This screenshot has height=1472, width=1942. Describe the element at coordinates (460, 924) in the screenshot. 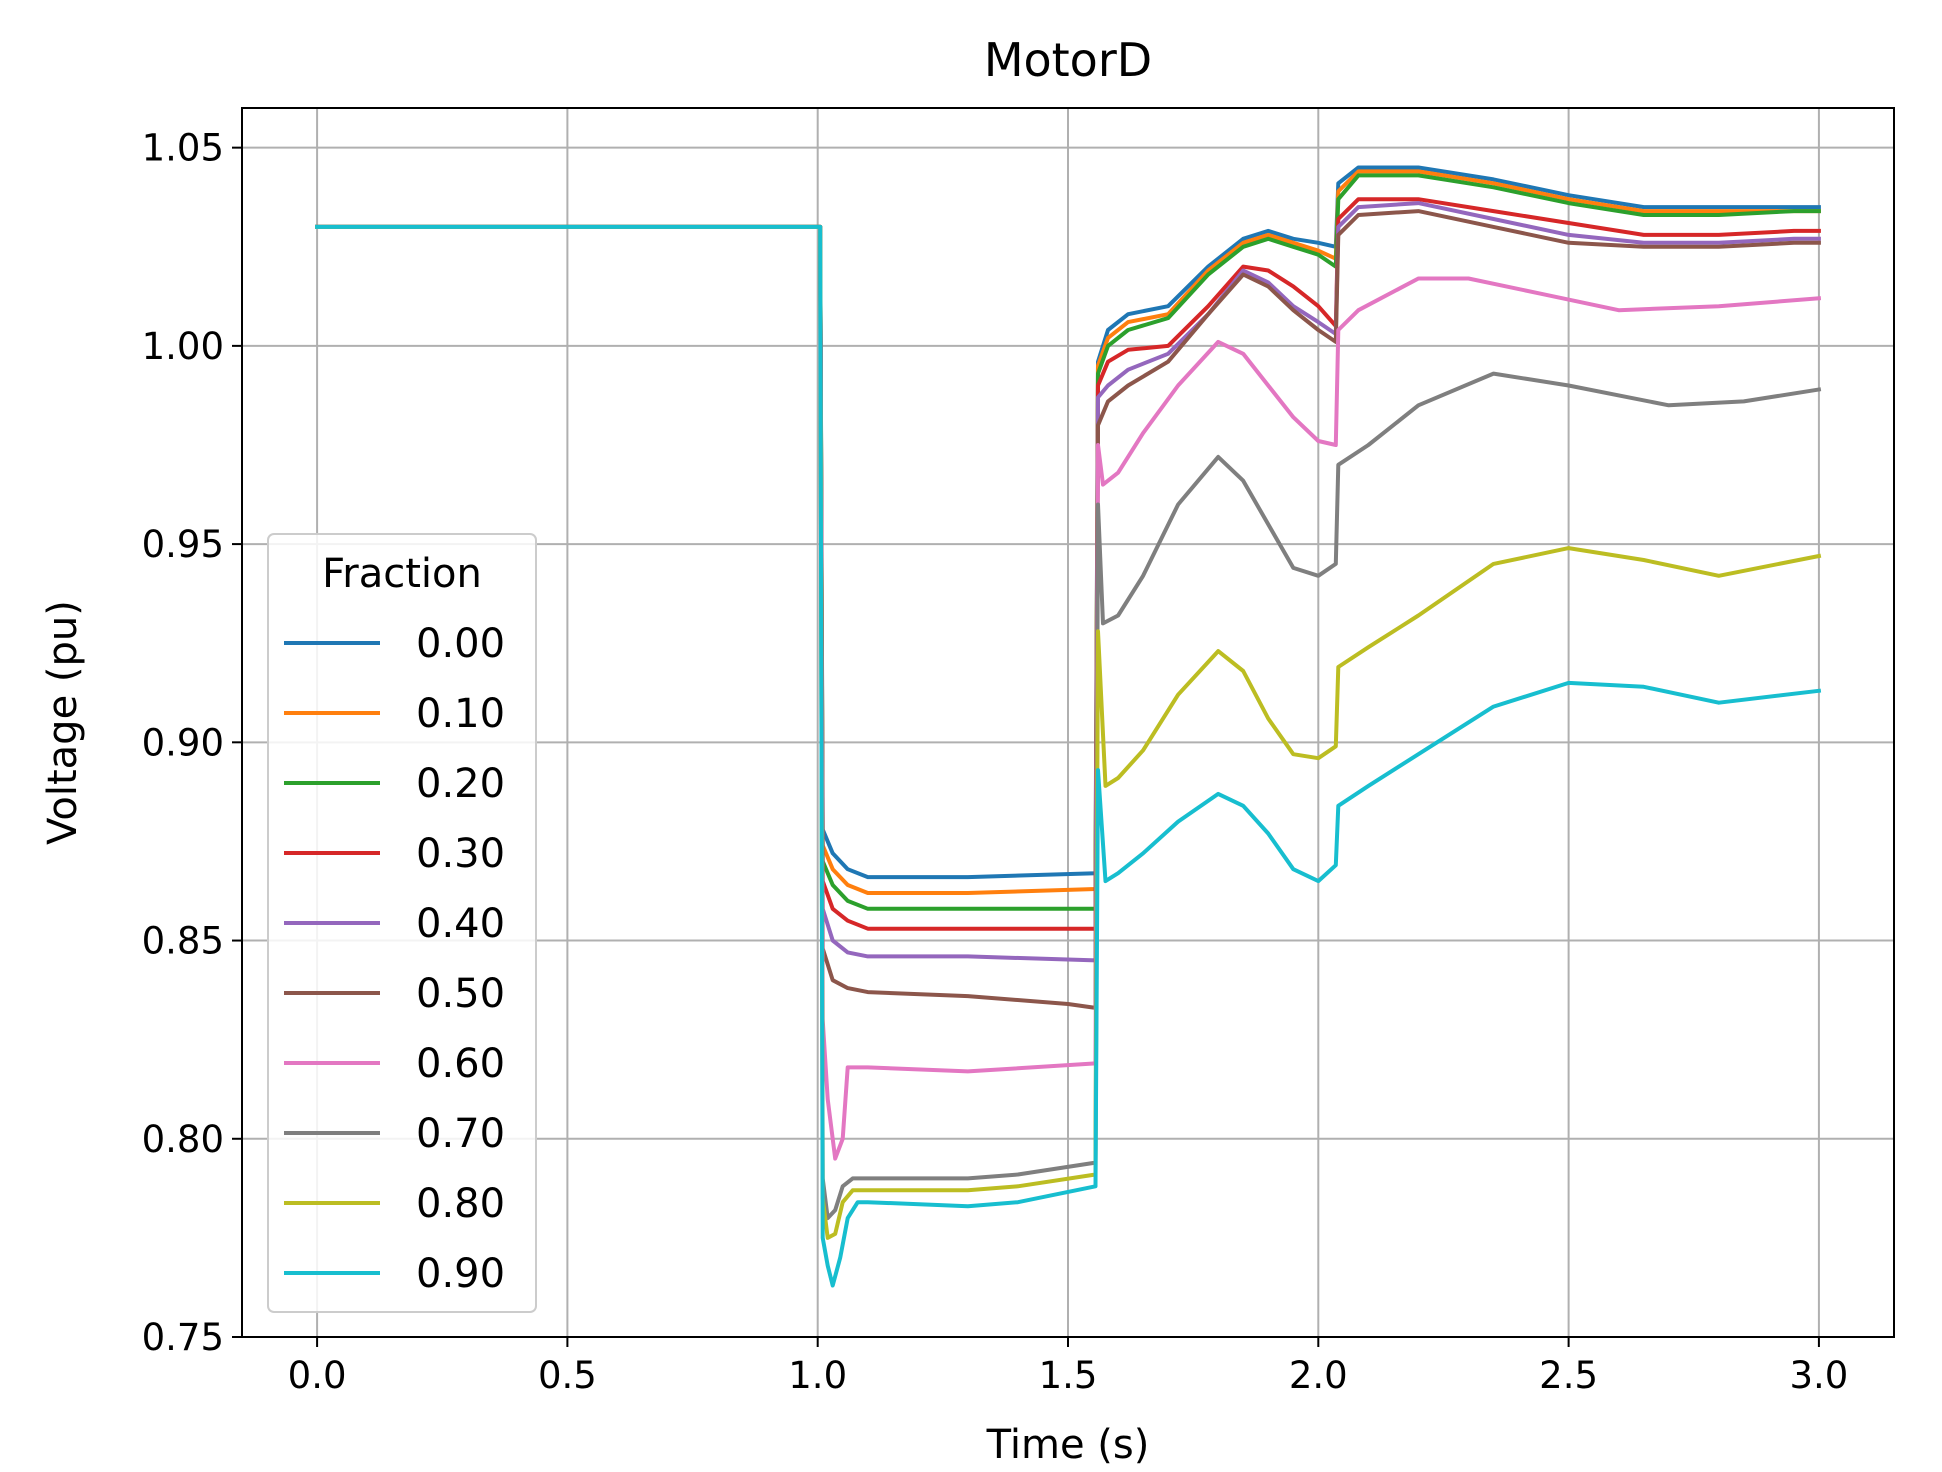

I see `legend-label: 0.40` at that location.